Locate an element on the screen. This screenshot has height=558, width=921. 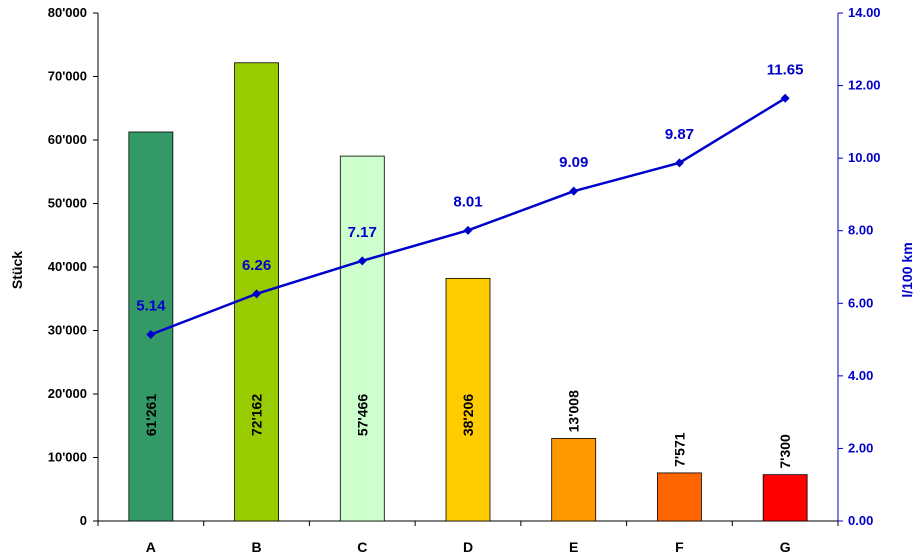
y2-tick-label: 6.00 is located at coordinates (860, 302).